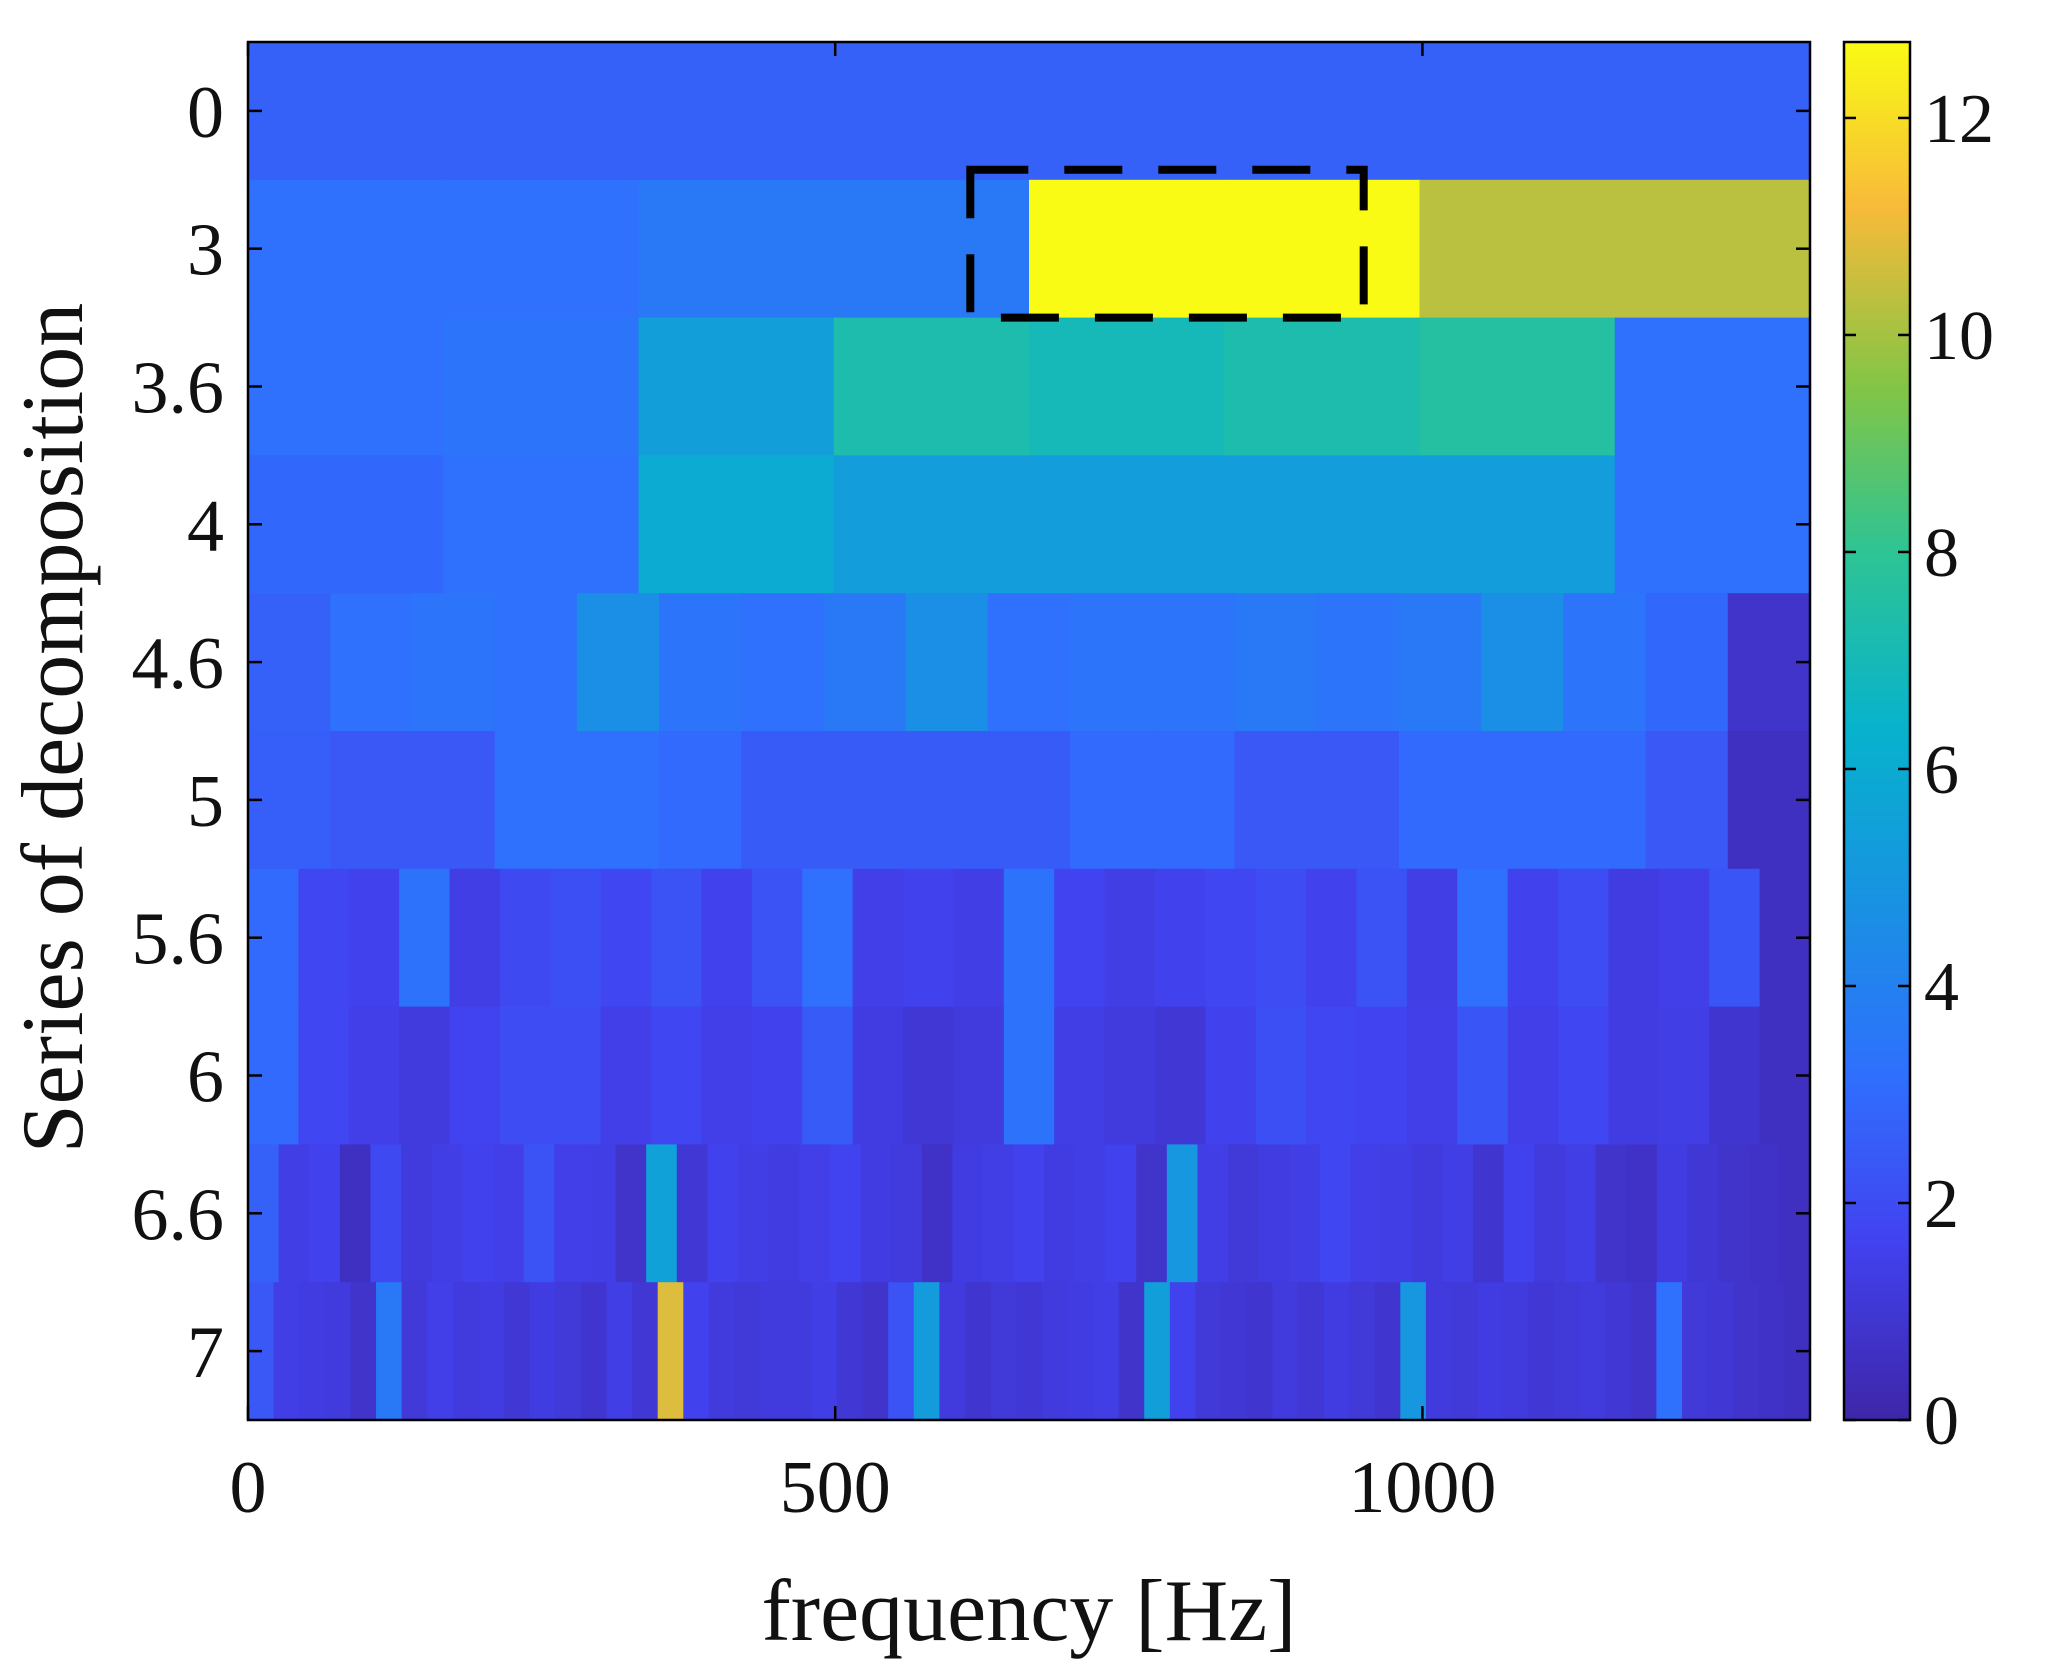 The image size is (2054, 1675). Describe the element at coordinates (1422, 1488) in the screenshot. I see `x-tick-label: 1000` at that location.